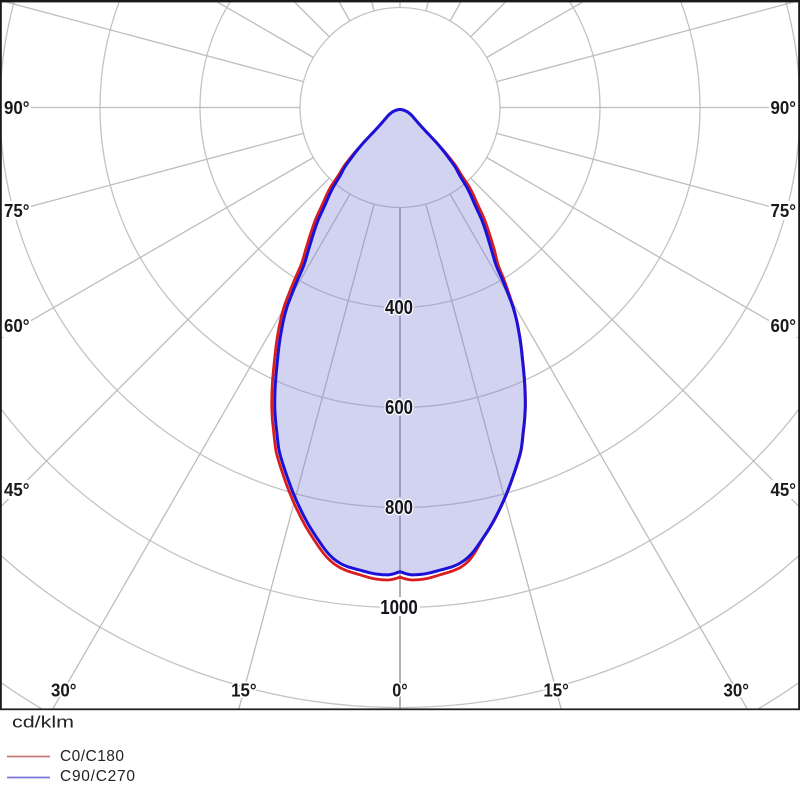 The image size is (800, 805). What do you see at coordinates (399, 408) in the screenshot?
I see `svg-text: 600` at bounding box center [399, 408].